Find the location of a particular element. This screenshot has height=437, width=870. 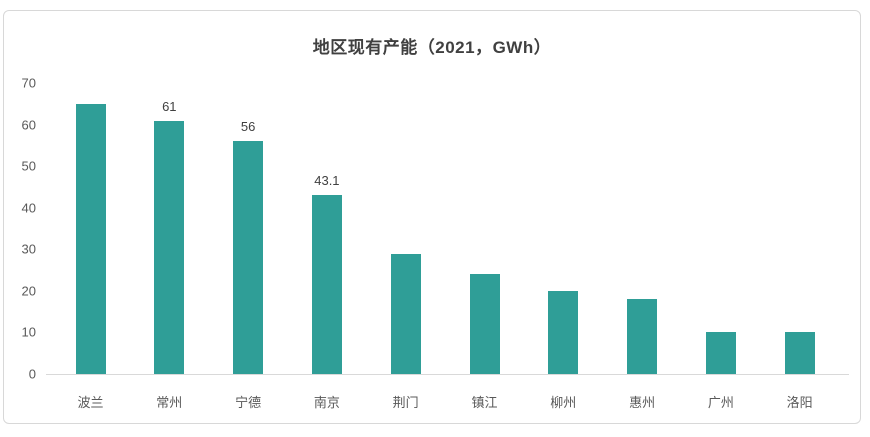

bar-value-label: 43.1 is located at coordinates (327, 180).